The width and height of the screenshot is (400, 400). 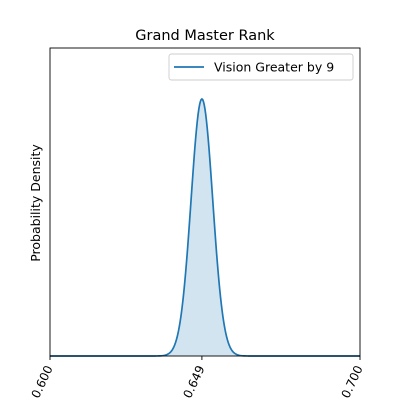 I want to click on y-axis-label: Probability Density, so click(x=35, y=203).